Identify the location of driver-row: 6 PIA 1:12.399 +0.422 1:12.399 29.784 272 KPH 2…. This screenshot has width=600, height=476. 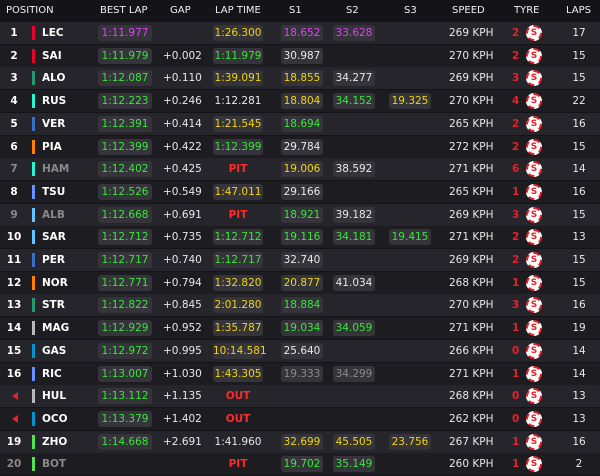
(300, 146).